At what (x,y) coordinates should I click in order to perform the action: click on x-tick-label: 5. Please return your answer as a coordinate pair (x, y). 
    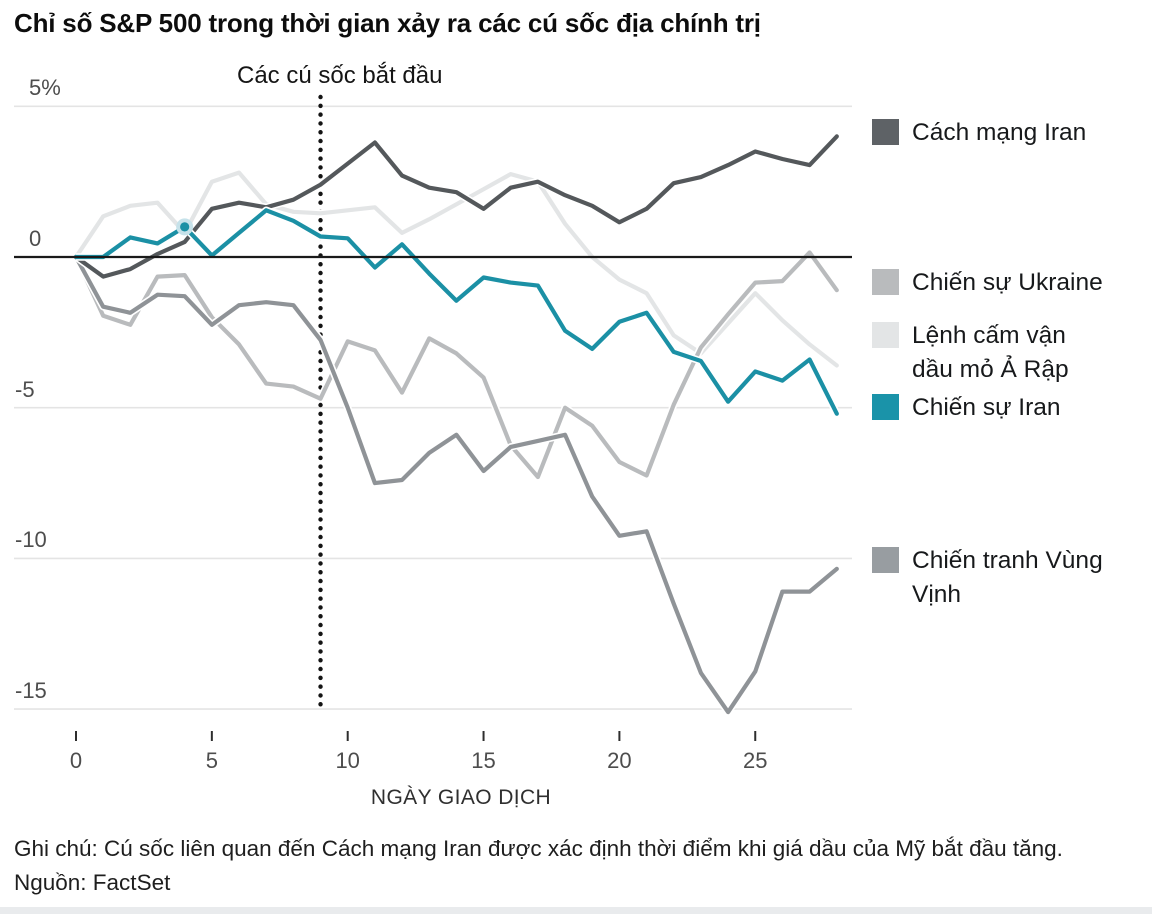
    Looking at the image, I should click on (211, 760).